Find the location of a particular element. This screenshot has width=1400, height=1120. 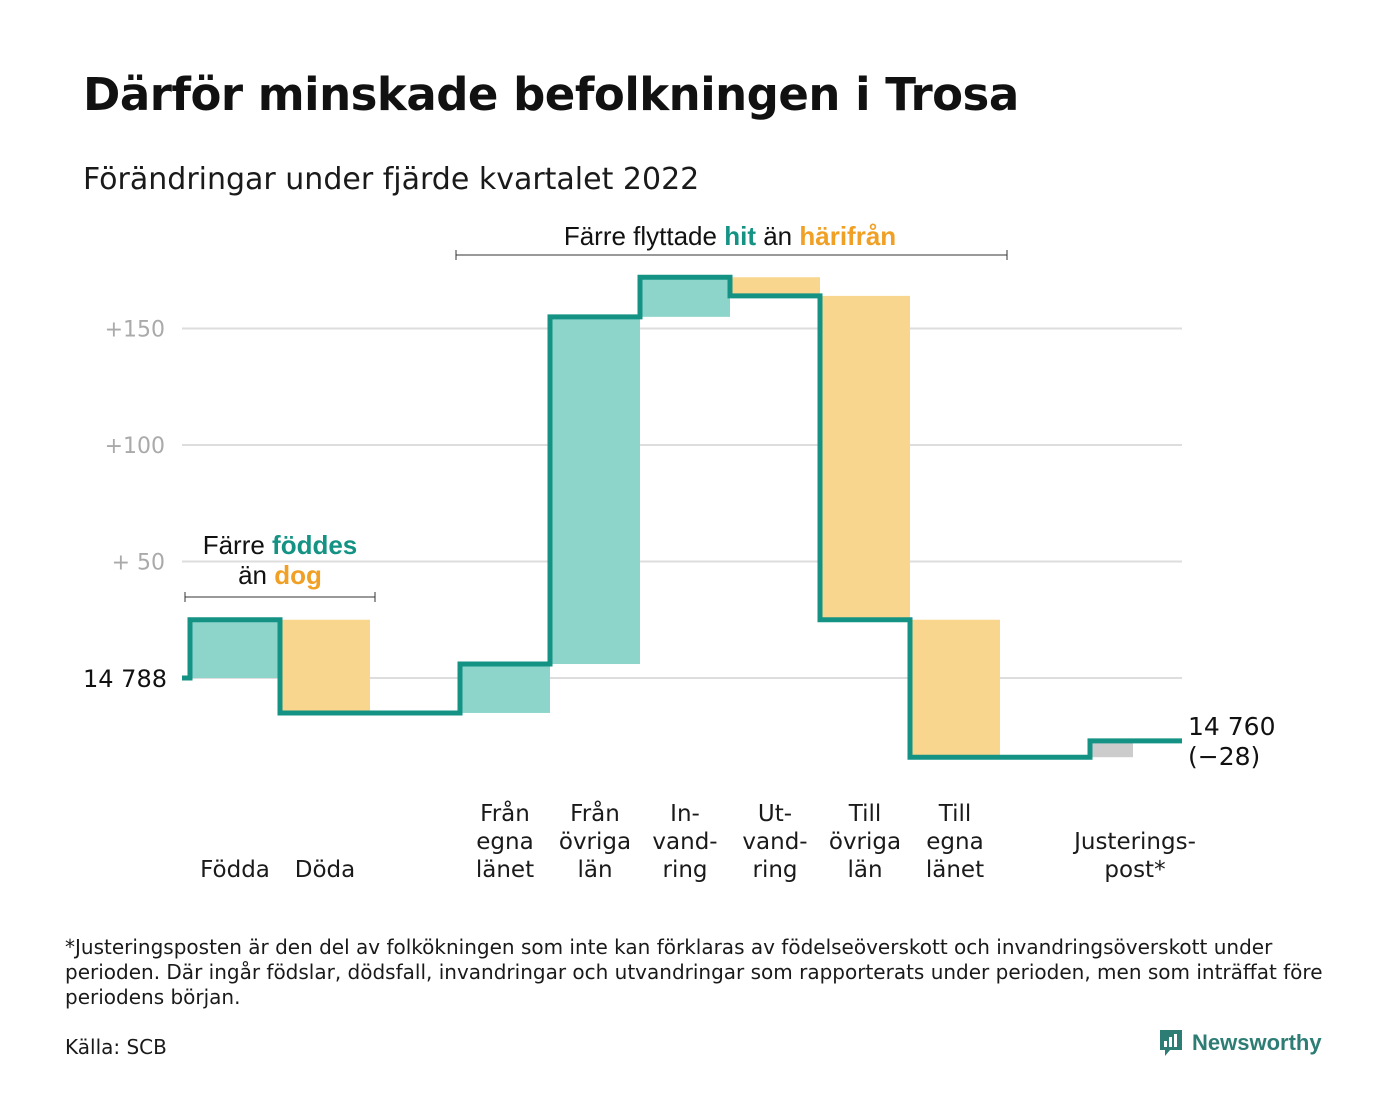

source-label: Källa: SCB is located at coordinates (116, 1047).